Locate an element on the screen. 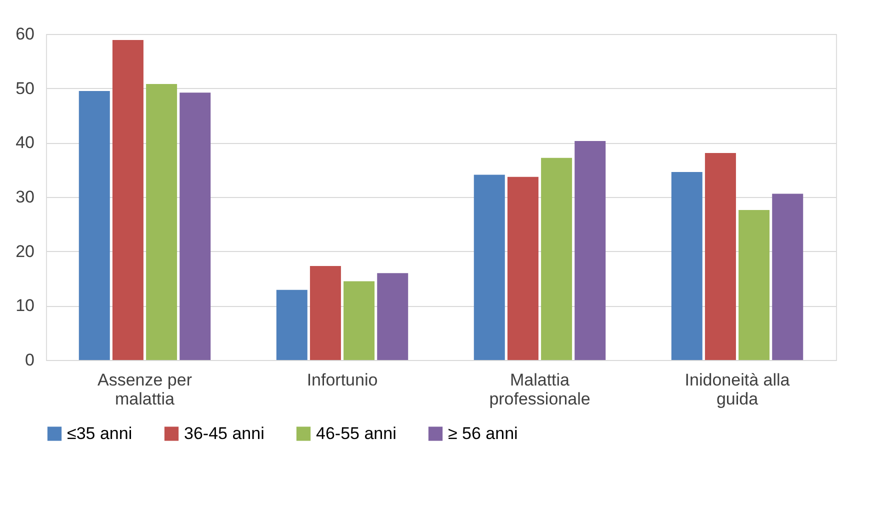 The image size is (870, 509). x-tick-label: Assenze per malattia is located at coordinates (145, 389).